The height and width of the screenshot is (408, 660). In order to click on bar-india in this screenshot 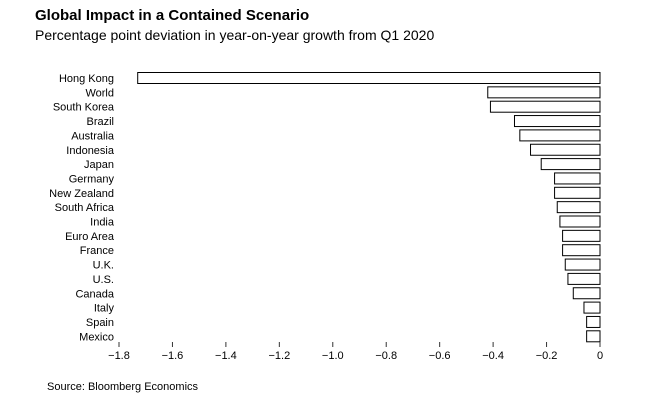, I will do `click(580, 221)`.